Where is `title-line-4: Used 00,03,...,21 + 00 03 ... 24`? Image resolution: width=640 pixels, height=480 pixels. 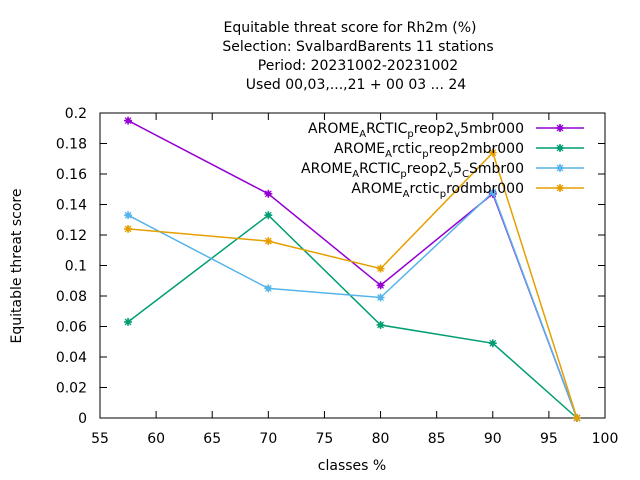
title-line-4: Used 00,03,...,21 + 00 03 ... 24 is located at coordinates (356, 85).